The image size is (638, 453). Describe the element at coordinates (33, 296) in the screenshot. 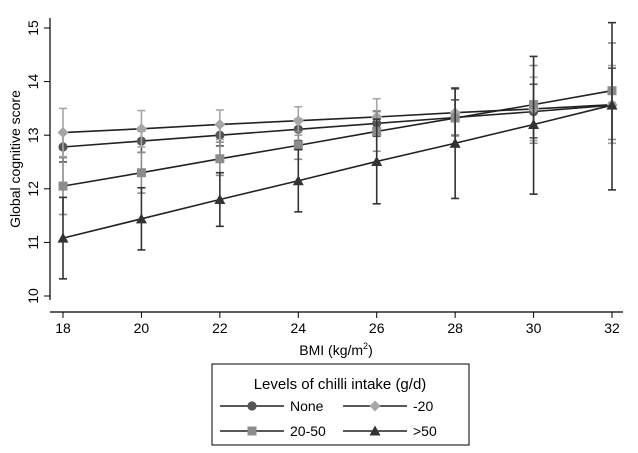

I see `y-tick-label: 10` at that location.